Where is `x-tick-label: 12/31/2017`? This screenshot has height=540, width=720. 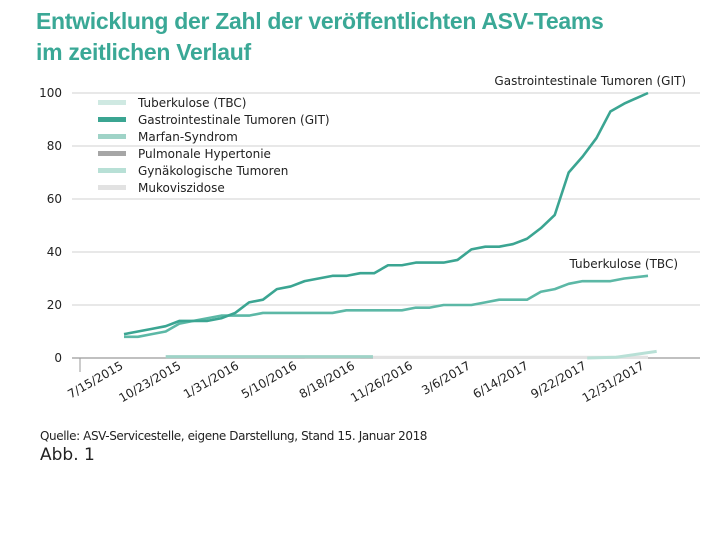
x-tick-label: 12/31/2017 is located at coordinates (613, 381).